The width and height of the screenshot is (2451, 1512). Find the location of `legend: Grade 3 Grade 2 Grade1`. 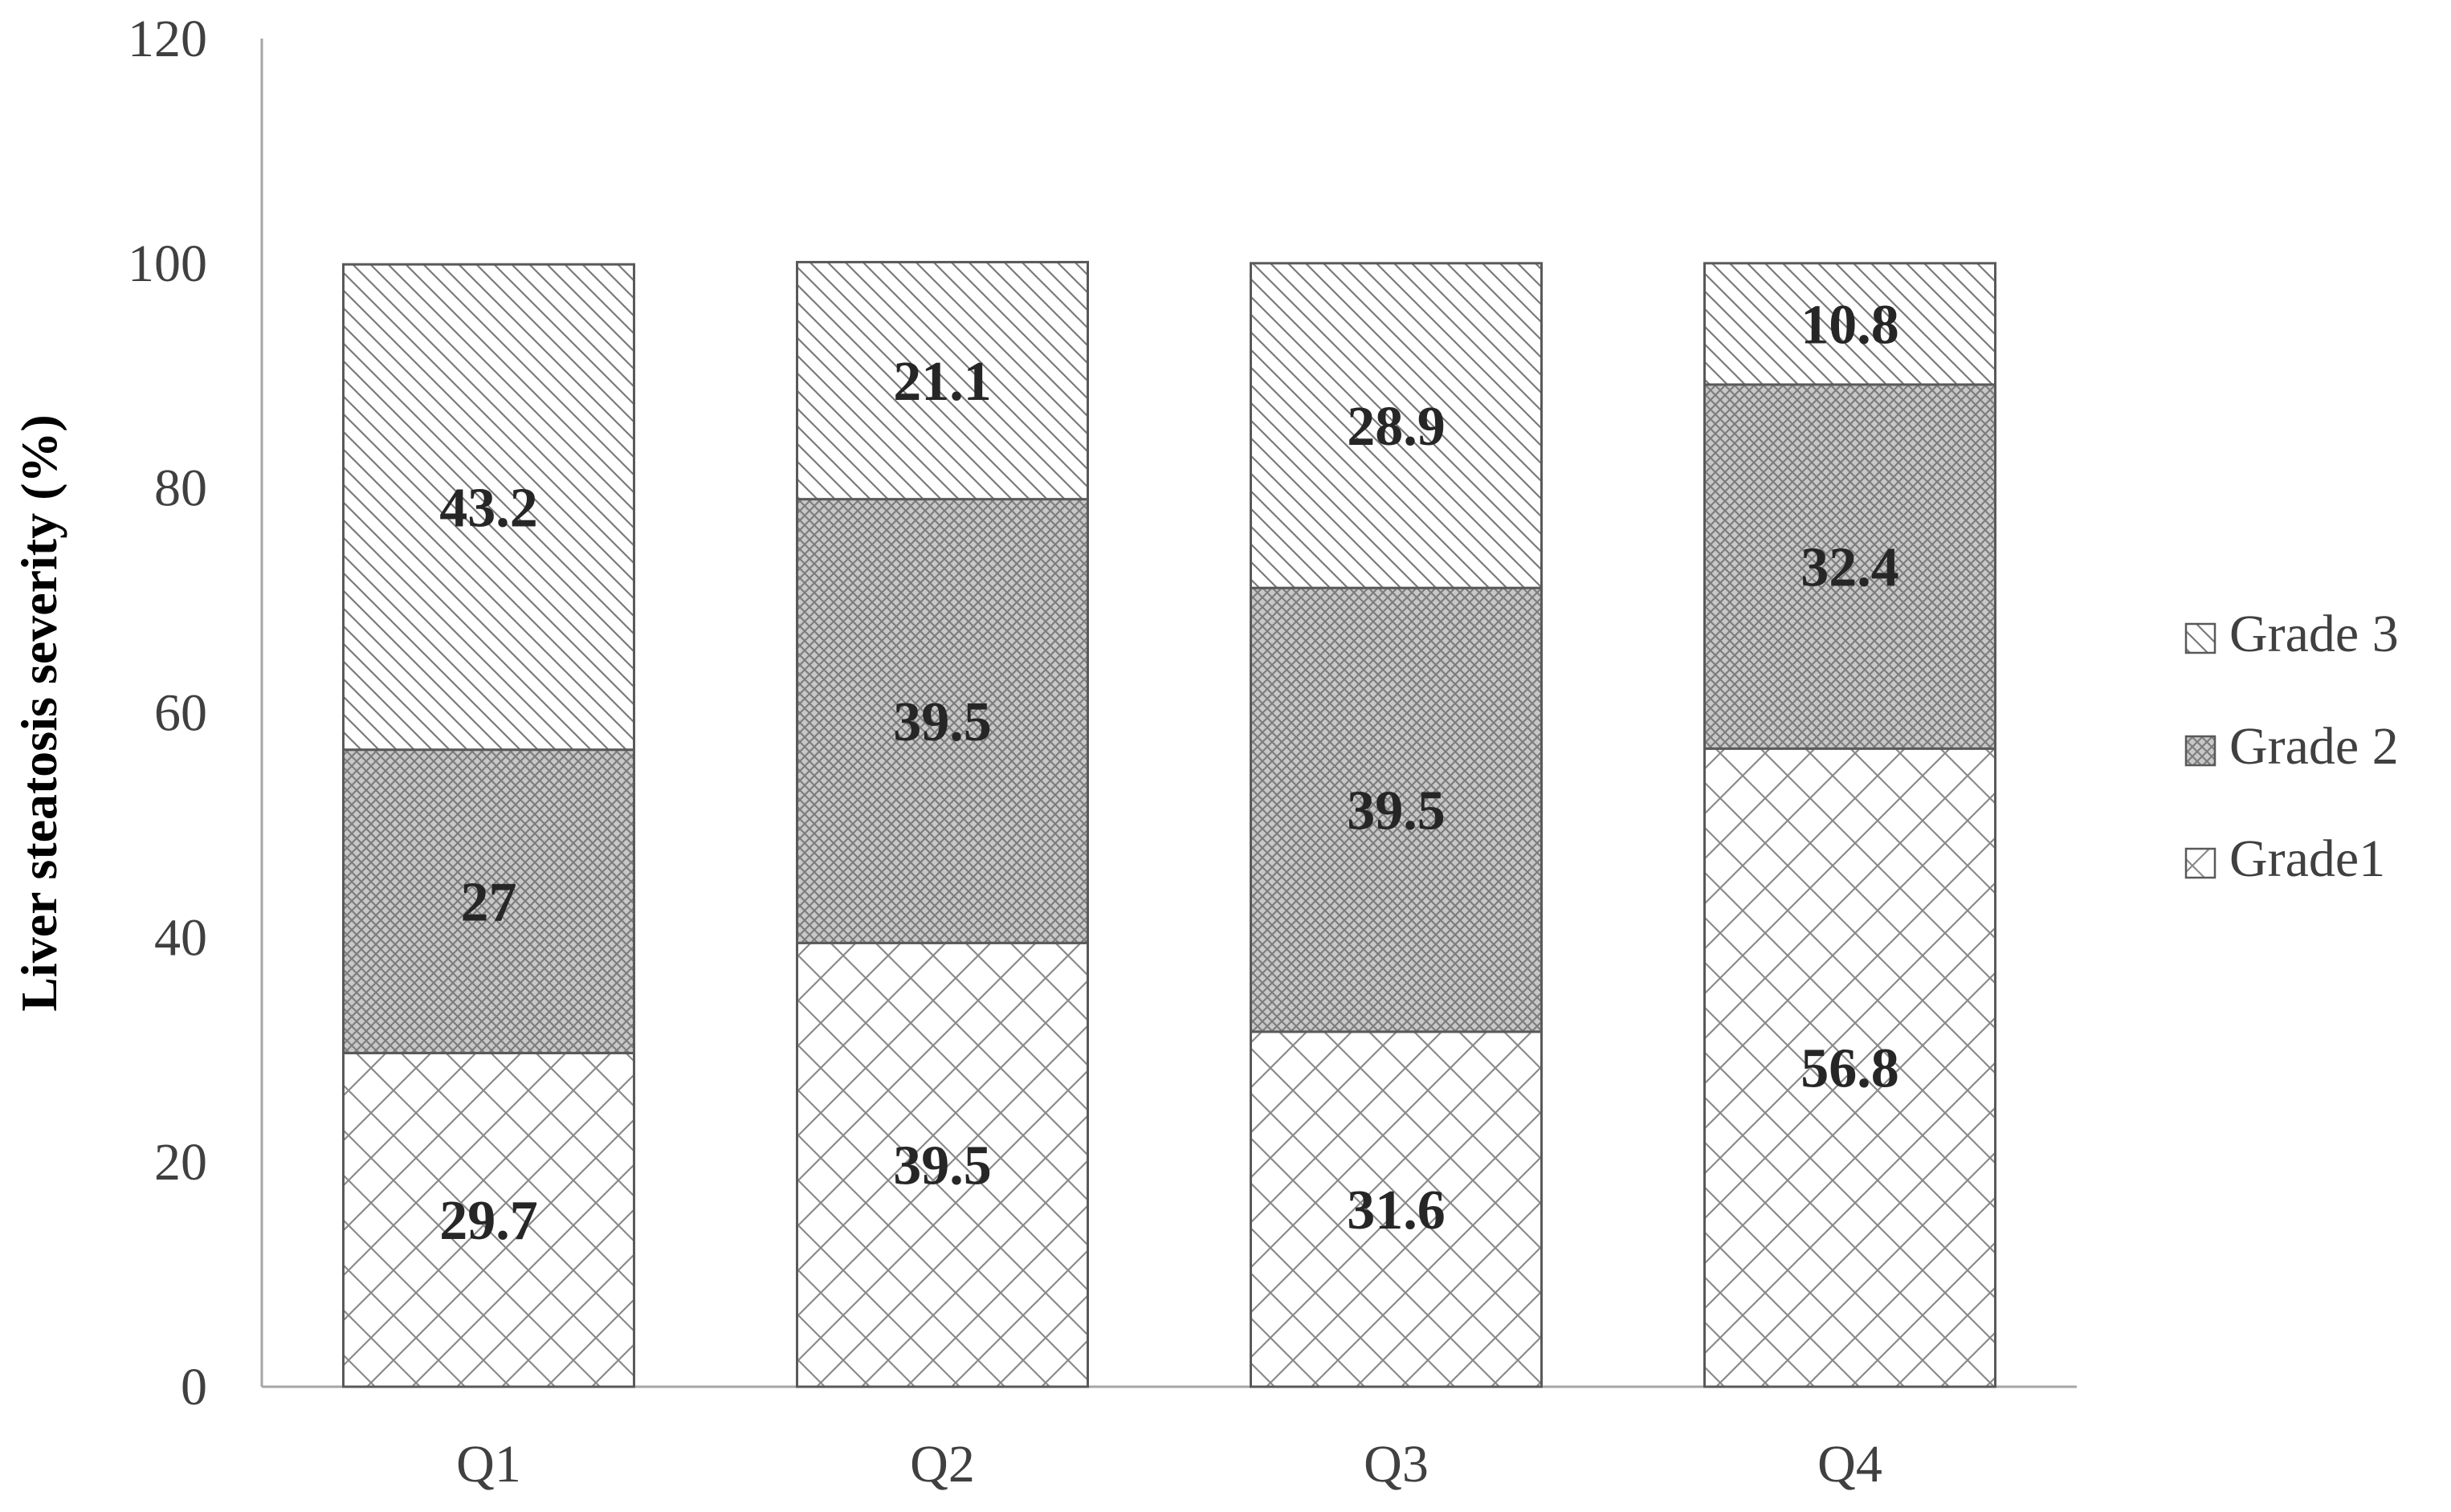

legend: Grade 3 Grade 2 Grade1 is located at coordinates (2291, 747).